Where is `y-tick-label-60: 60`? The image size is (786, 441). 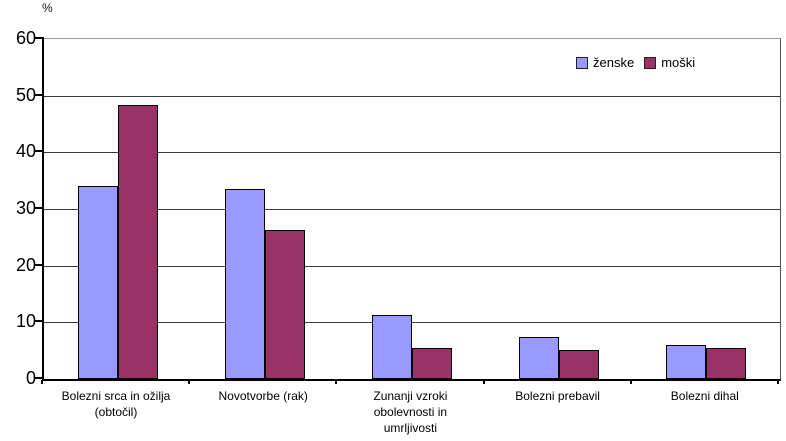 y-tick-label-60: 60 is located at coordinates (25, 38).